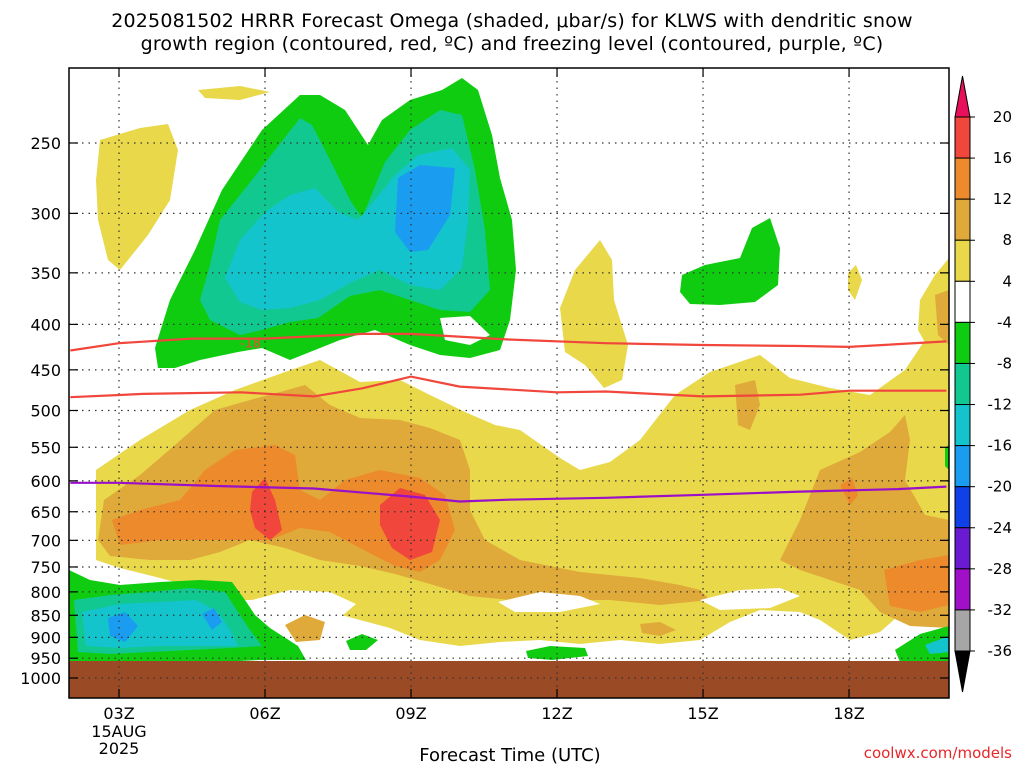  What do you see at coordinates (508, 492) in the screenshot?
I see `freezing-level-line` at bounding box center [508, 492].